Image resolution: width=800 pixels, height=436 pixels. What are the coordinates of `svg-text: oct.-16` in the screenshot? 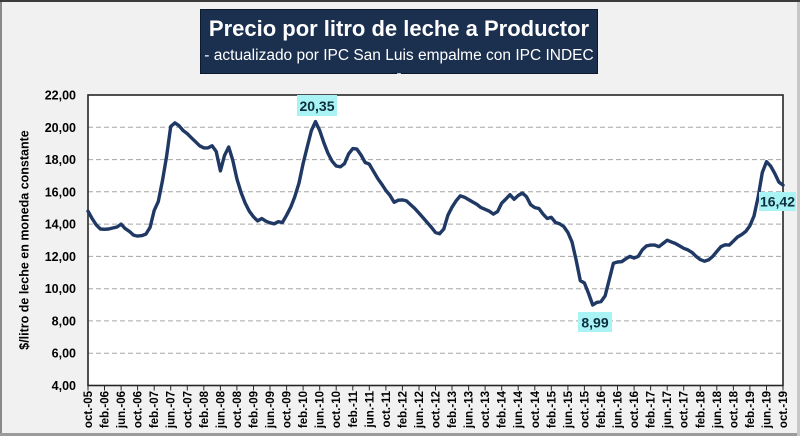 It's located at (635, 409).